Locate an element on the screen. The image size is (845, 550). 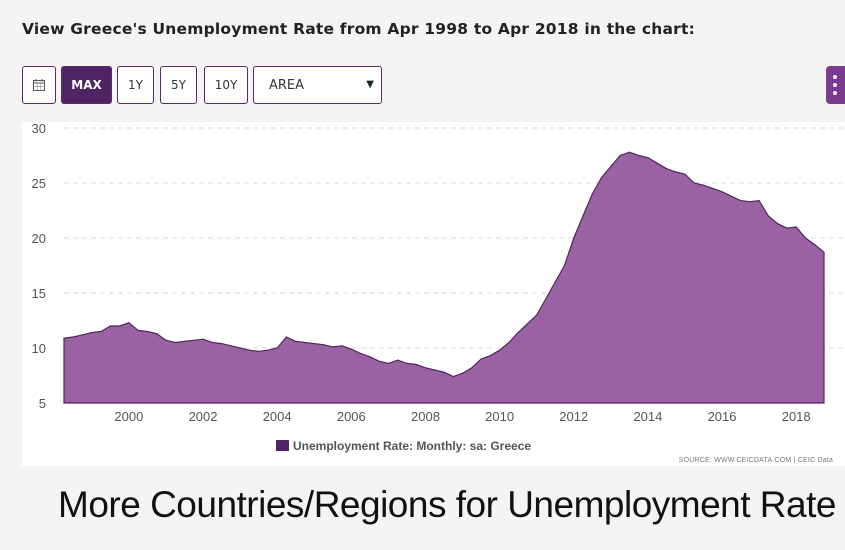
y-tick-label: 30 is located at coordinates (39, 129).